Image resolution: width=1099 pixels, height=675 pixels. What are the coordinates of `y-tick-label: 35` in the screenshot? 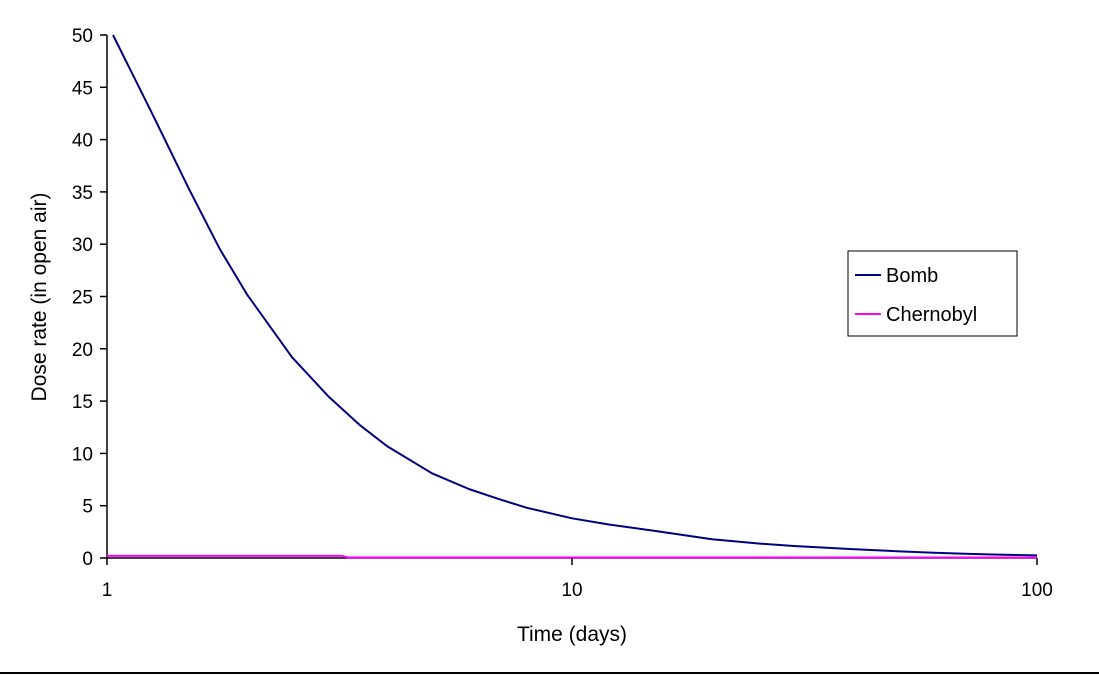 It's located at (82, 193).